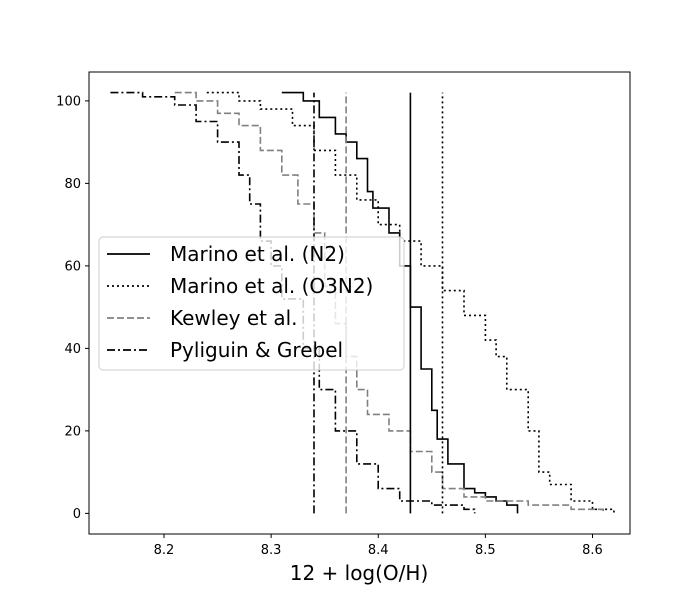 This screenshot has height=600, width=700. I want to click on y-tick-label-1: 20, so click(72, 431).